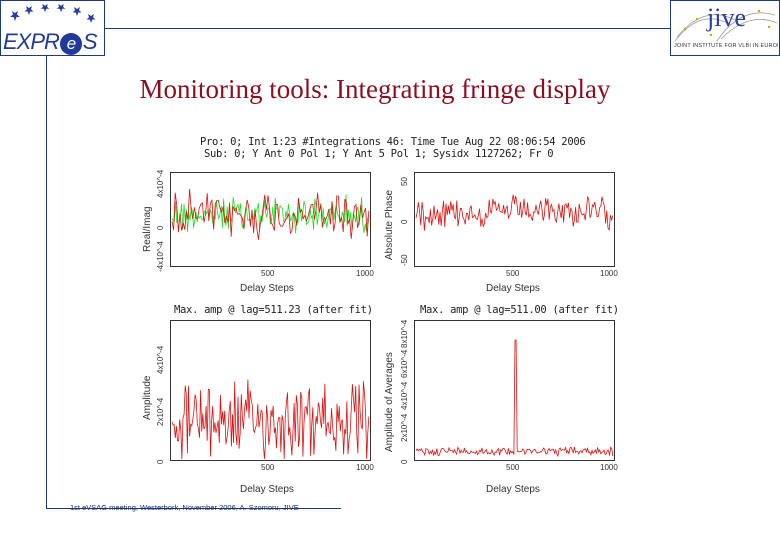  What do you see at coordinates (513, 288) in the screenshot?
I see `panel-phase-xlabel: Delay Steps` at bounding box center [513, 288].